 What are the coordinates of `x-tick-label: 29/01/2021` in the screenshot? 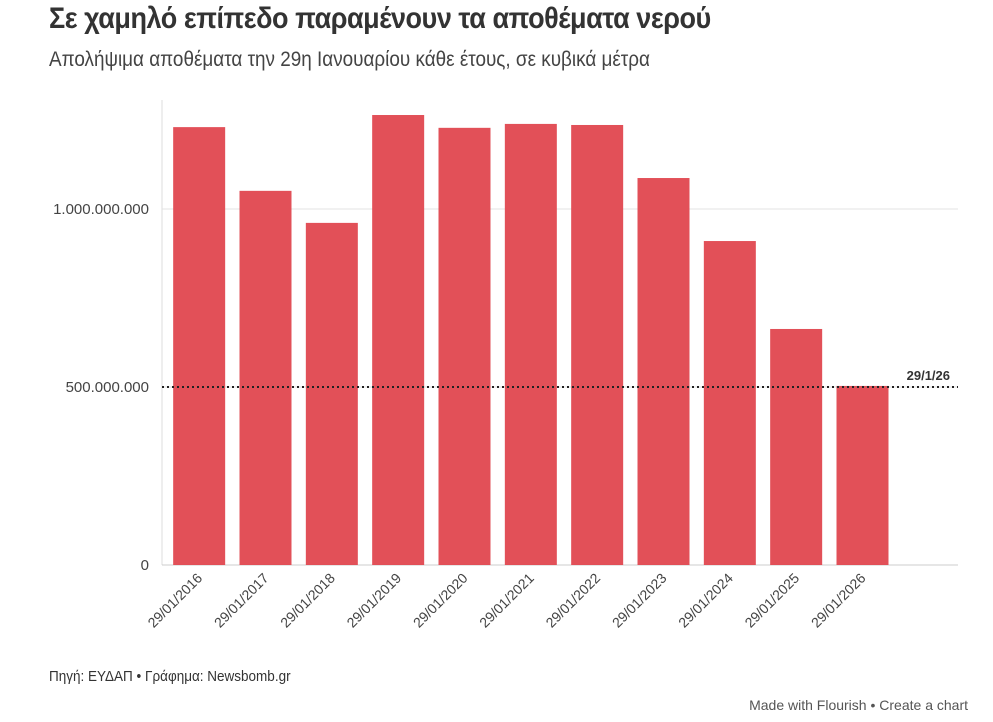 It's located at (506, 600).